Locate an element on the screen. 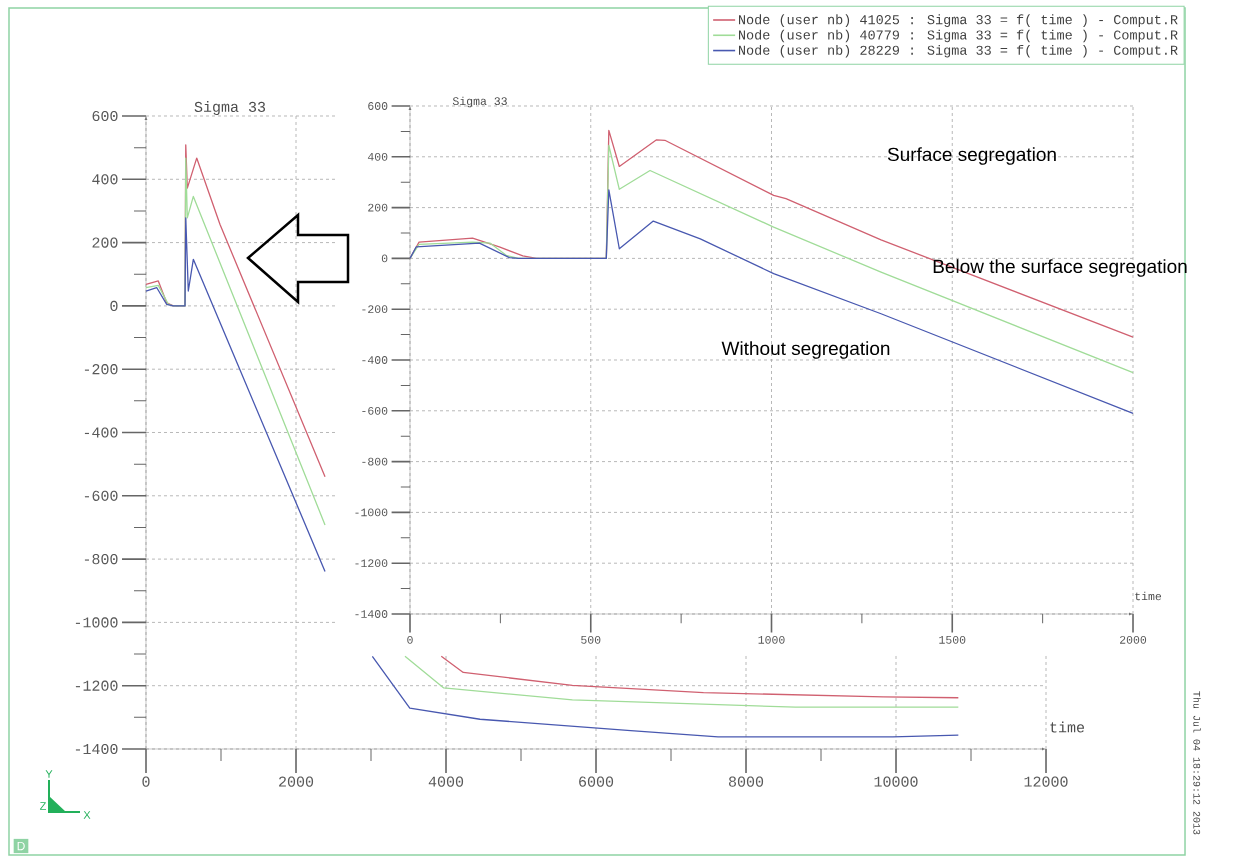  text: Y is located at coordinates (49, 774).